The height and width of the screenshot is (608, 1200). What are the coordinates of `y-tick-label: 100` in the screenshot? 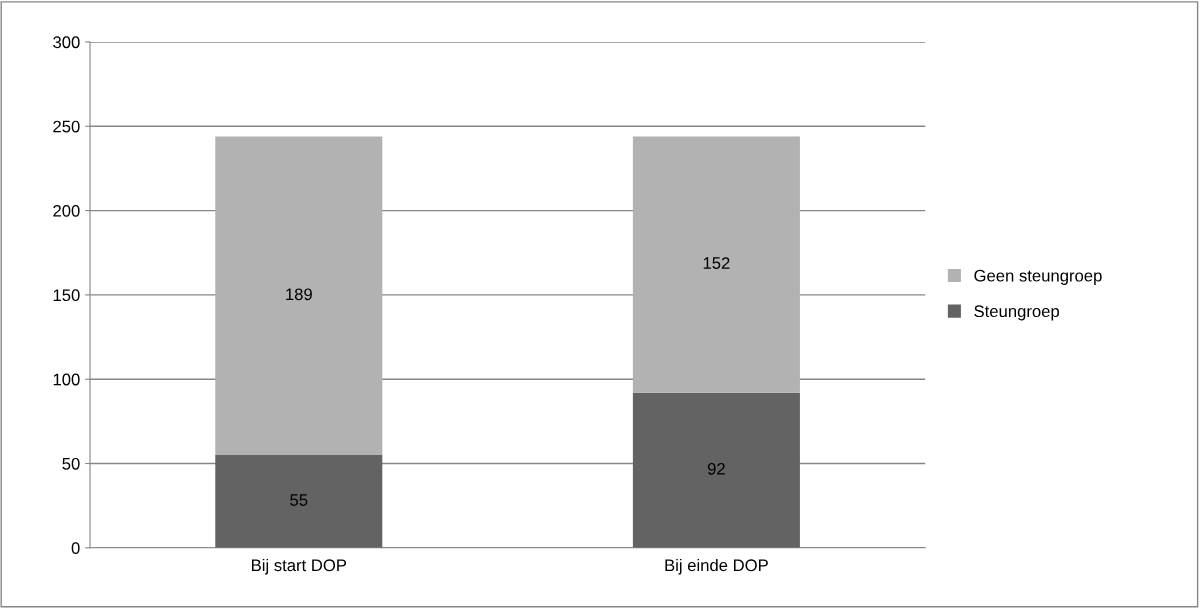 It's located at (66, 379).